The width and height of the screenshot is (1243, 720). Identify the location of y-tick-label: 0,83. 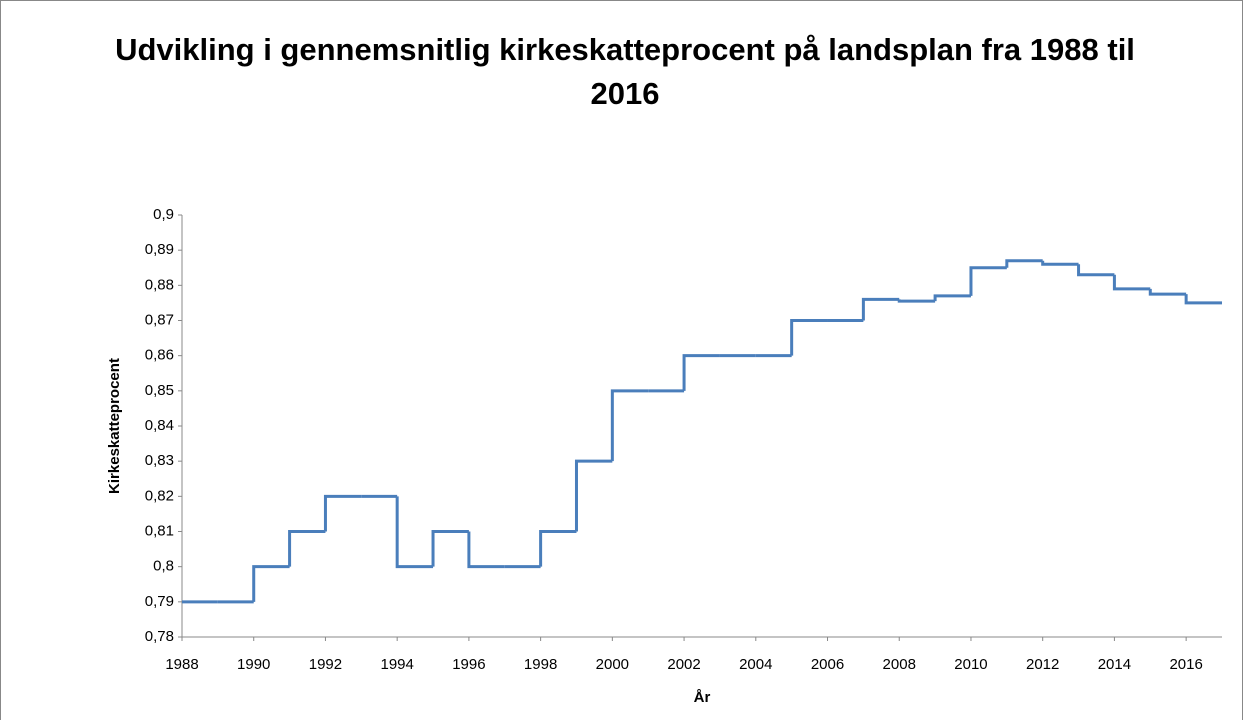
(159, 460).